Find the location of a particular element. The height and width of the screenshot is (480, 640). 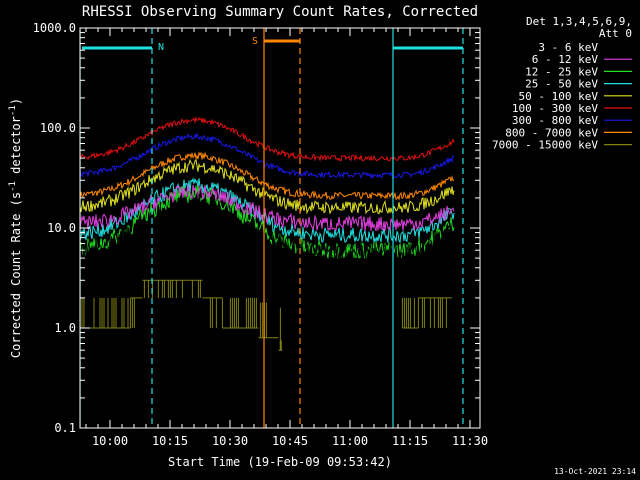

legend-label-1: 6 - 12 keV is located at coordinates (565, 59).